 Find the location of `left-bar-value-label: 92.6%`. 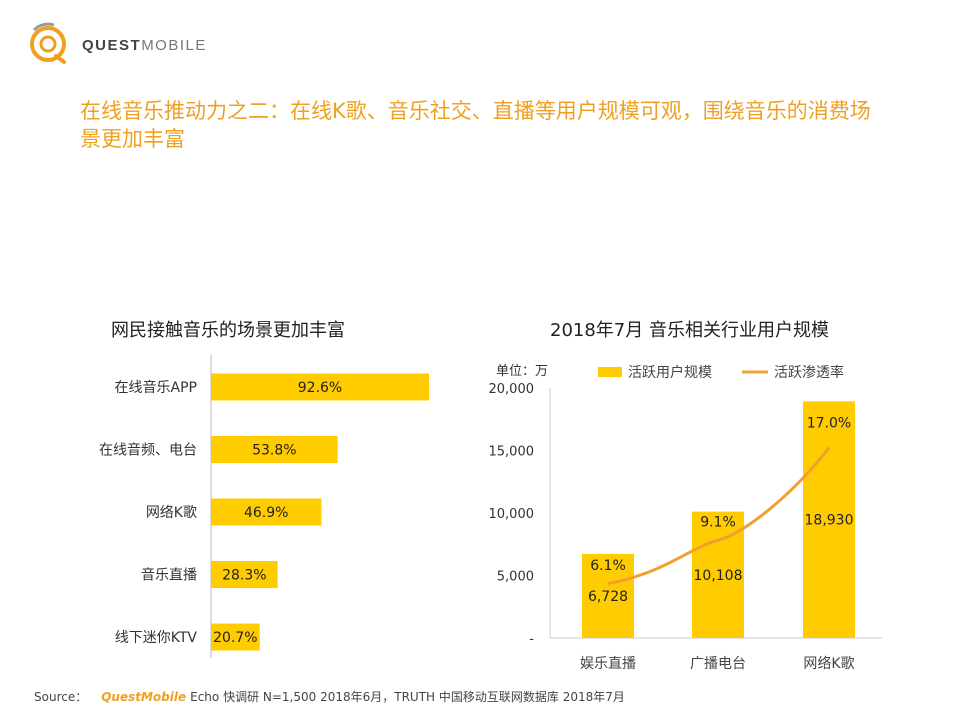

left-bar-value-label: 92.6% is located at coordinates (320, 388).